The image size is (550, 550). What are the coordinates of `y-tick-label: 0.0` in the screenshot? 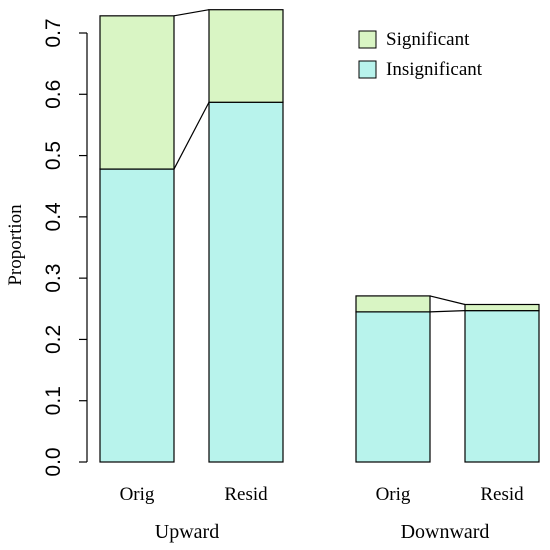 It's located at (53, 461).